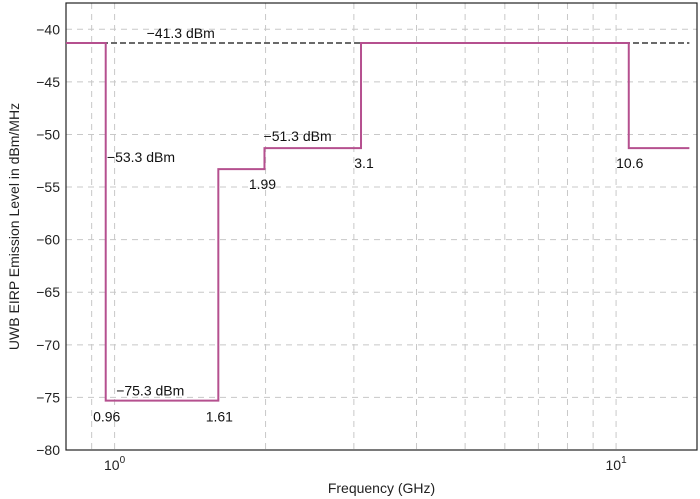 The width and height of the screenshot is (700, 499). I want to click on annotation-label: −75.3 dBm, so click(150, 391).